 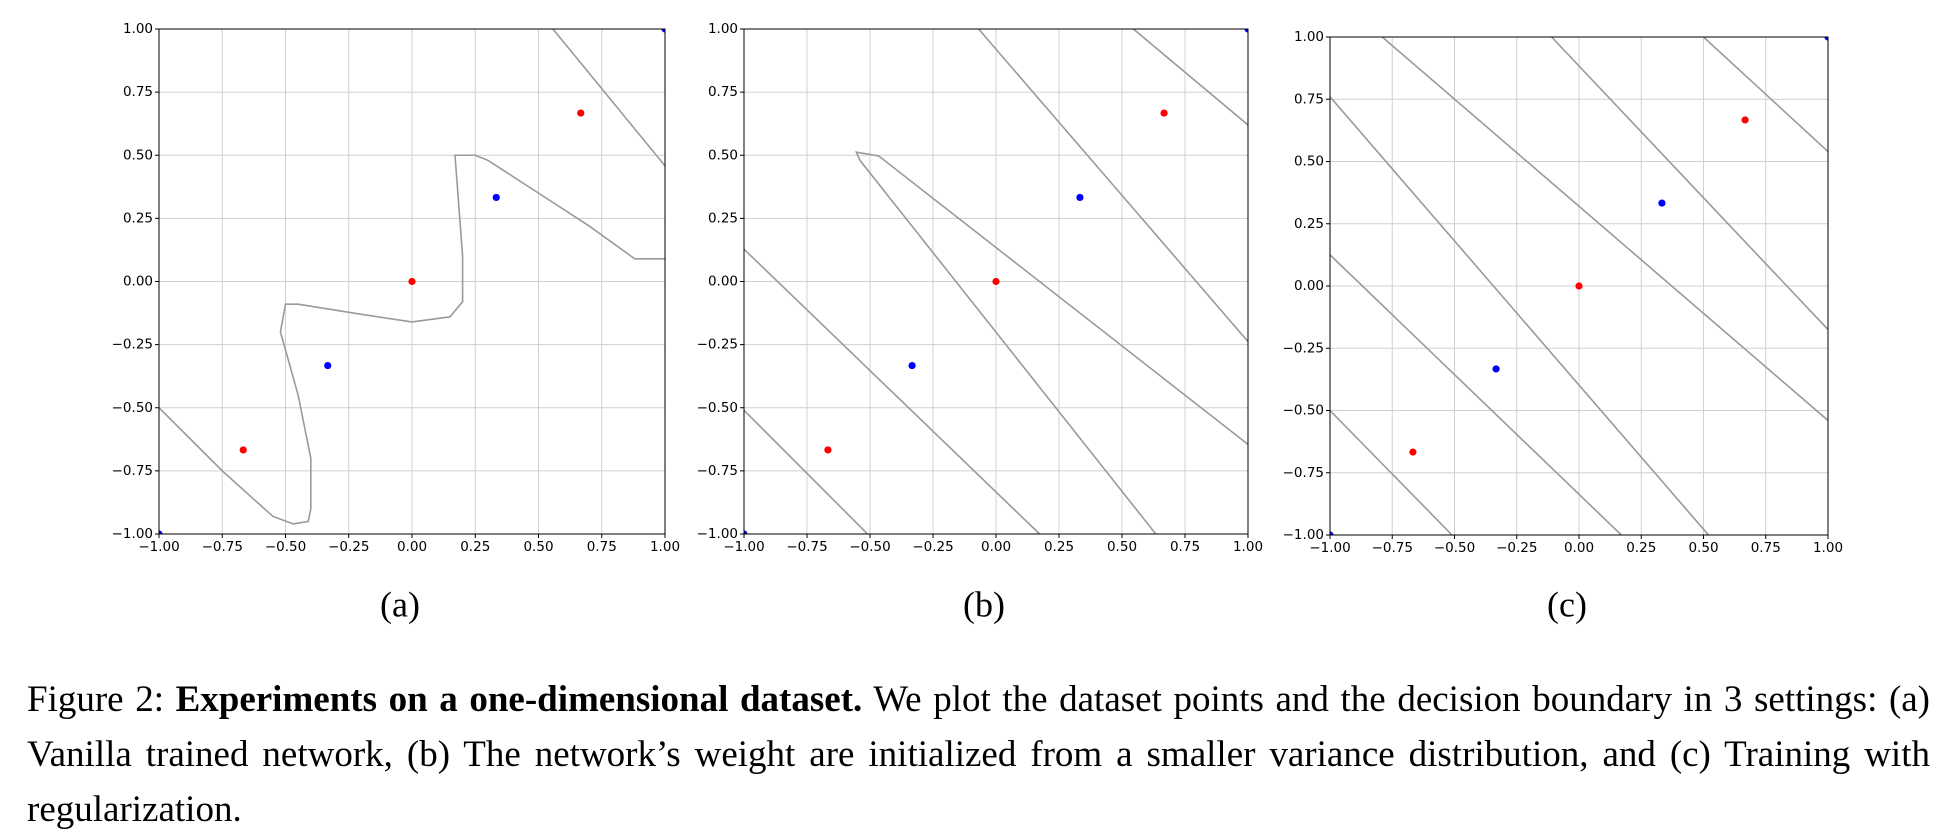 What do you see at coordinates (1567, 604) in the screenshot?
I see `subcaption: (c)` at bounding box center [1567, 604].